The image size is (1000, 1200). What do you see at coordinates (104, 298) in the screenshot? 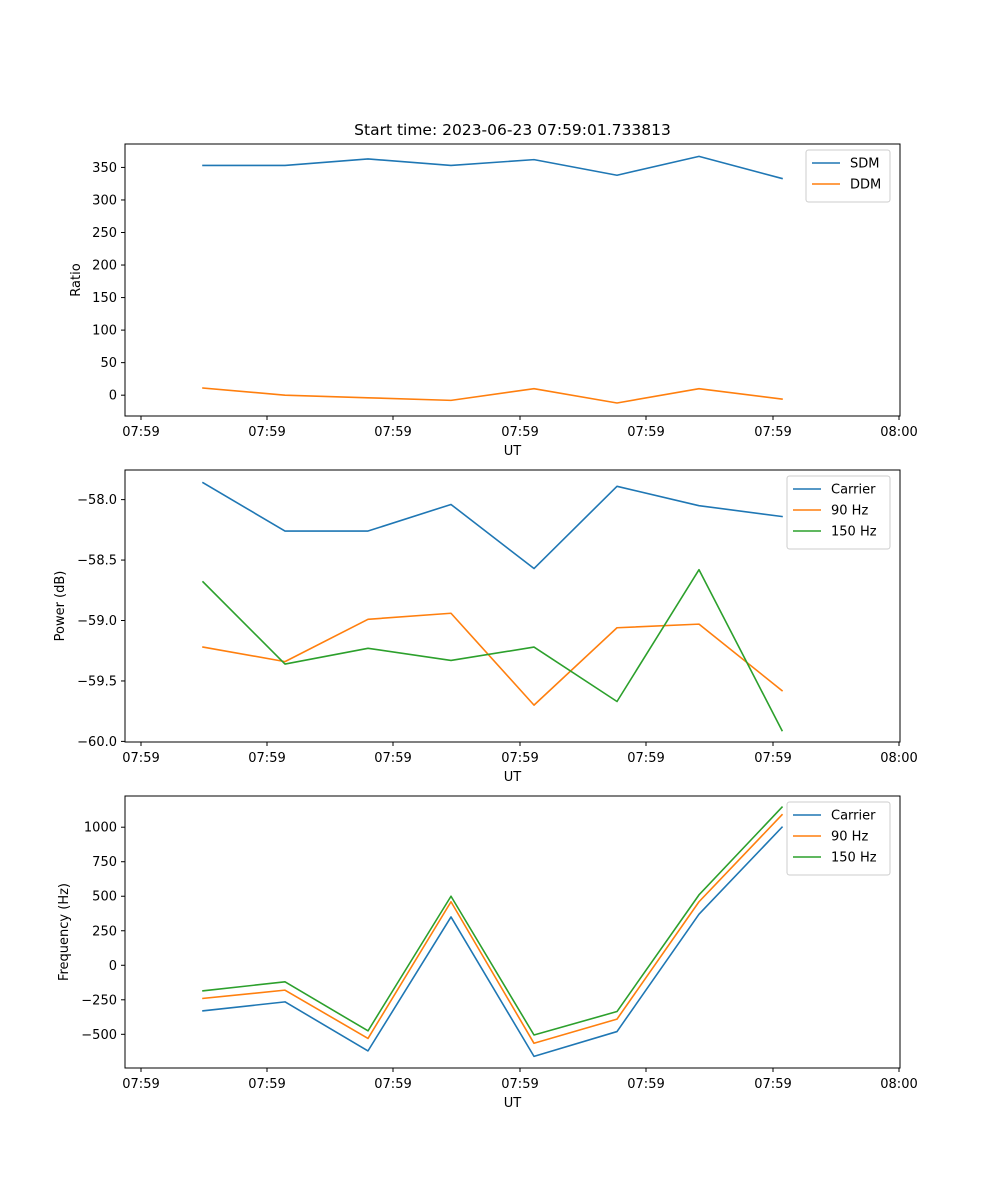
I see `y-tick-label: 150` at bounding box center [104, 298].